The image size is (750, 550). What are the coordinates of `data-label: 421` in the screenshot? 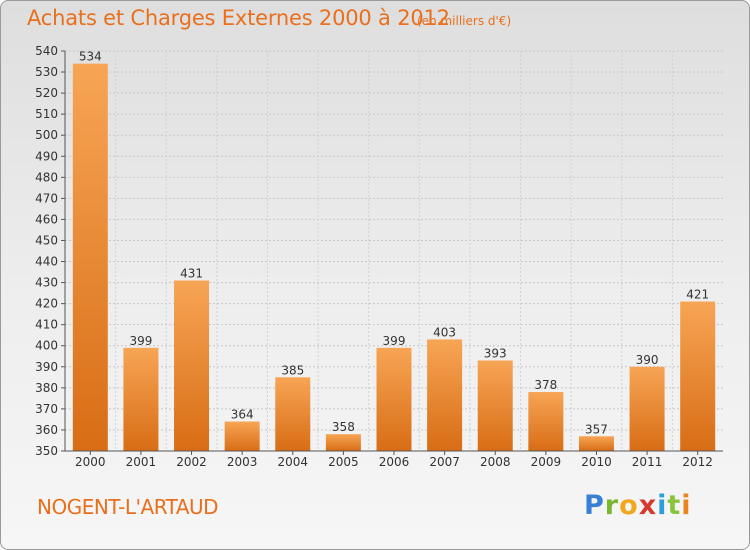 It's located at (697, 295).